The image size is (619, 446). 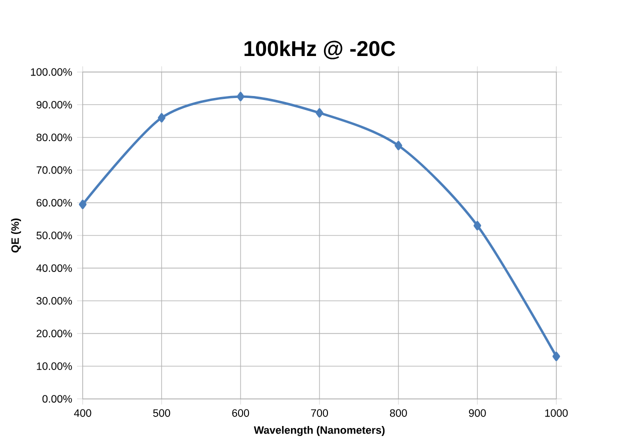 What do you see at coordinates (83, 414) in the screenshot?
I see `x-tick-label: 400` at bounding box center [83, 414].